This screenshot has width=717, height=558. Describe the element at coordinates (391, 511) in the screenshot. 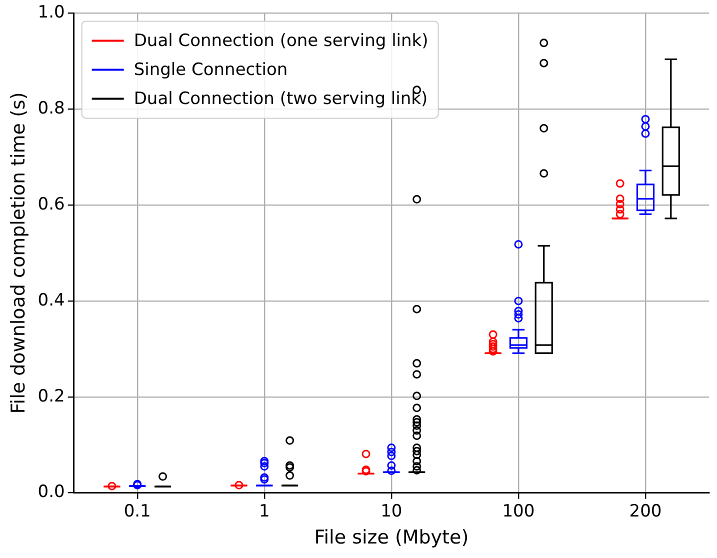

I see `x-tick-label: 10` at that location.